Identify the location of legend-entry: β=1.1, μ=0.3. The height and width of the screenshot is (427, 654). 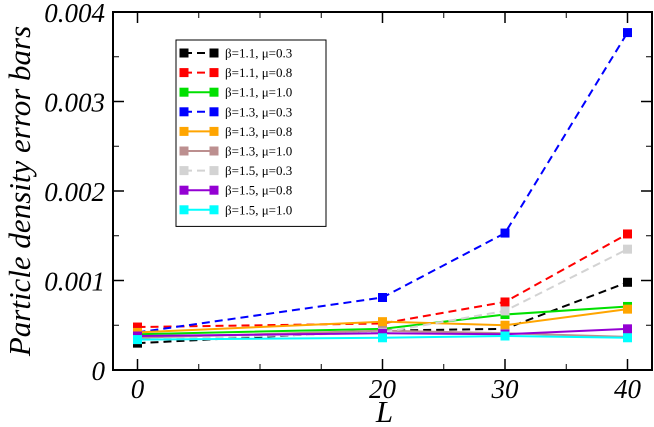
(235, 53).